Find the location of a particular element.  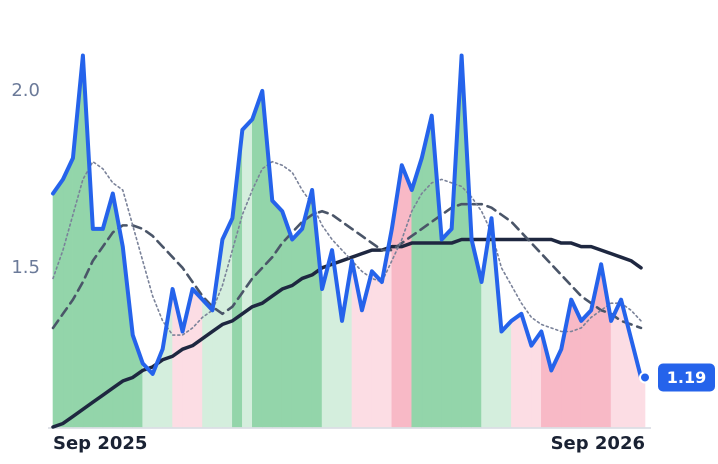

last-value-label: 1.19 is located at coordinates (686, 377).